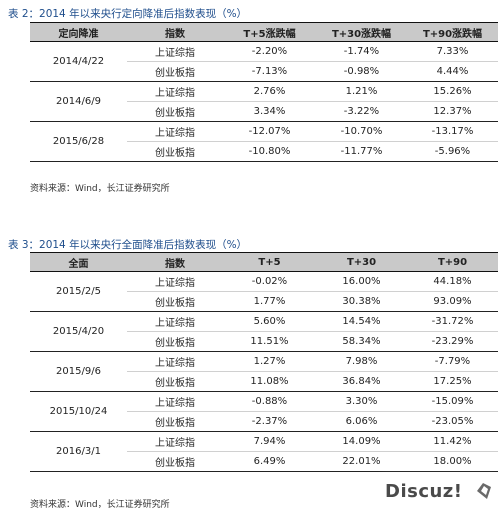  I want to click on header-cell: T+30, so click(361, 262).